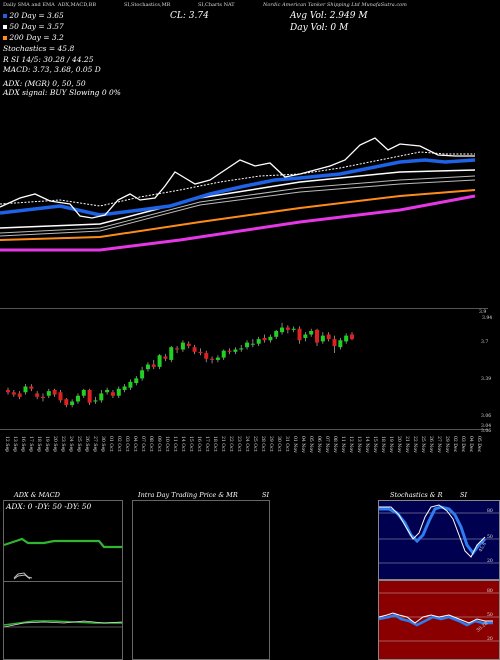 Image resolution: width=500 pixels, height=660 pixels. I want to click on price-tick-5: 3.04, so click(486, 426).